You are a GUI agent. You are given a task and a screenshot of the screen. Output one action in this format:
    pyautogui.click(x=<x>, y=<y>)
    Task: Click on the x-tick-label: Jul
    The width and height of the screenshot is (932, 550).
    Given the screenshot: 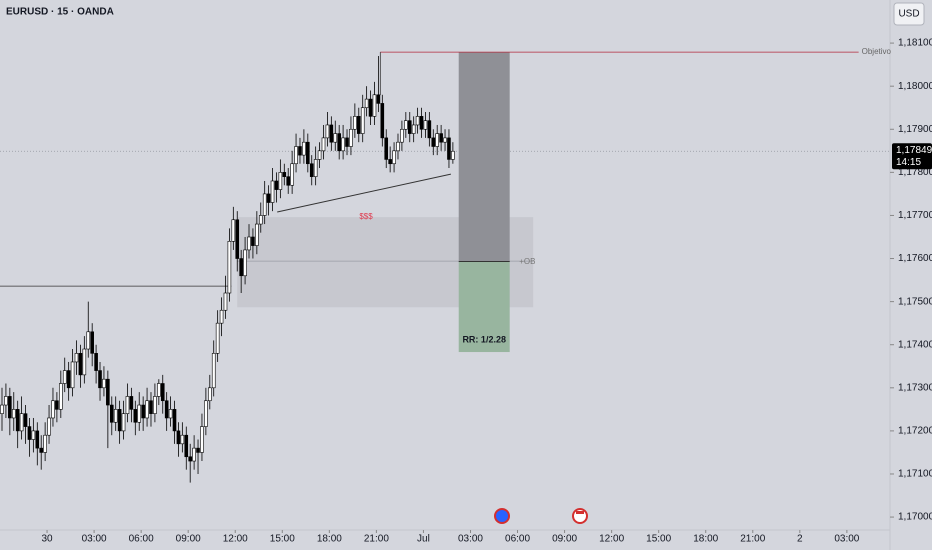 What is the action you would take?
    pyautogui.click(x=423, y=539)
    